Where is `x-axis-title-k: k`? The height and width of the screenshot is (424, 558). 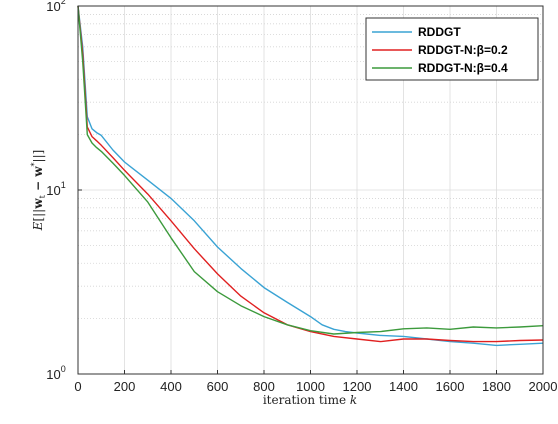
x-axis-title-k: k is located at coordinates (353, 400).